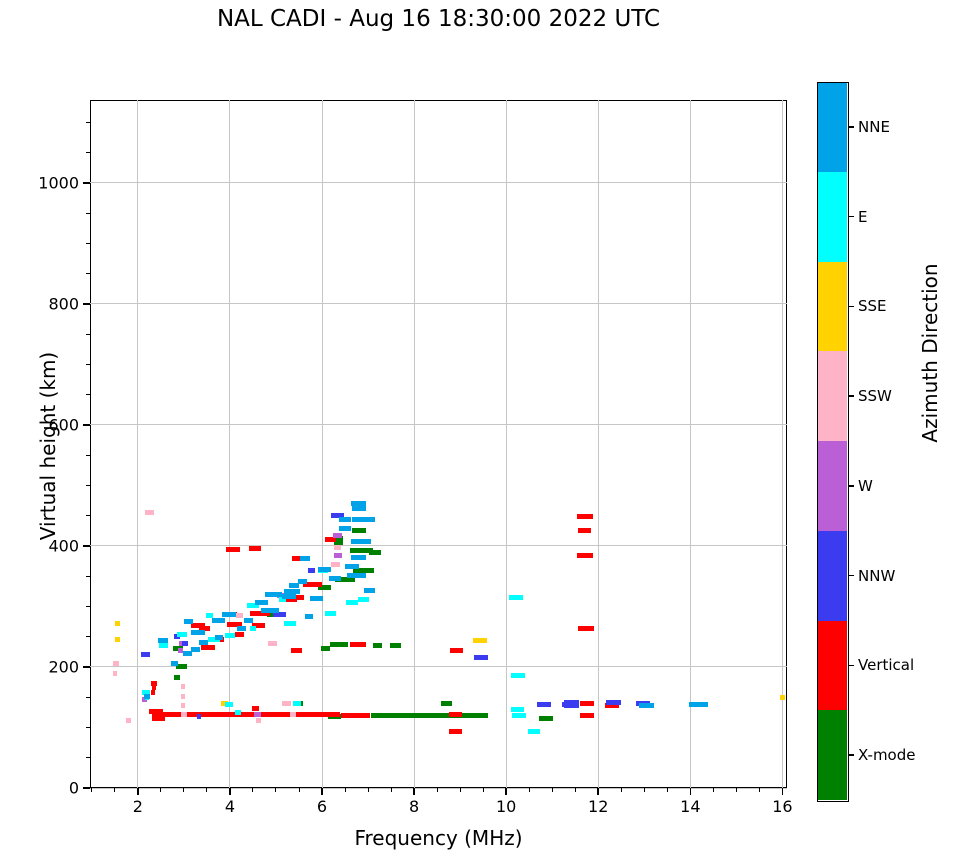 This screenshot has width=958, height=857. Describe the element at coordinates (832, 665) in the screenshot. I see `colorbar-segment-vertical` at that location.